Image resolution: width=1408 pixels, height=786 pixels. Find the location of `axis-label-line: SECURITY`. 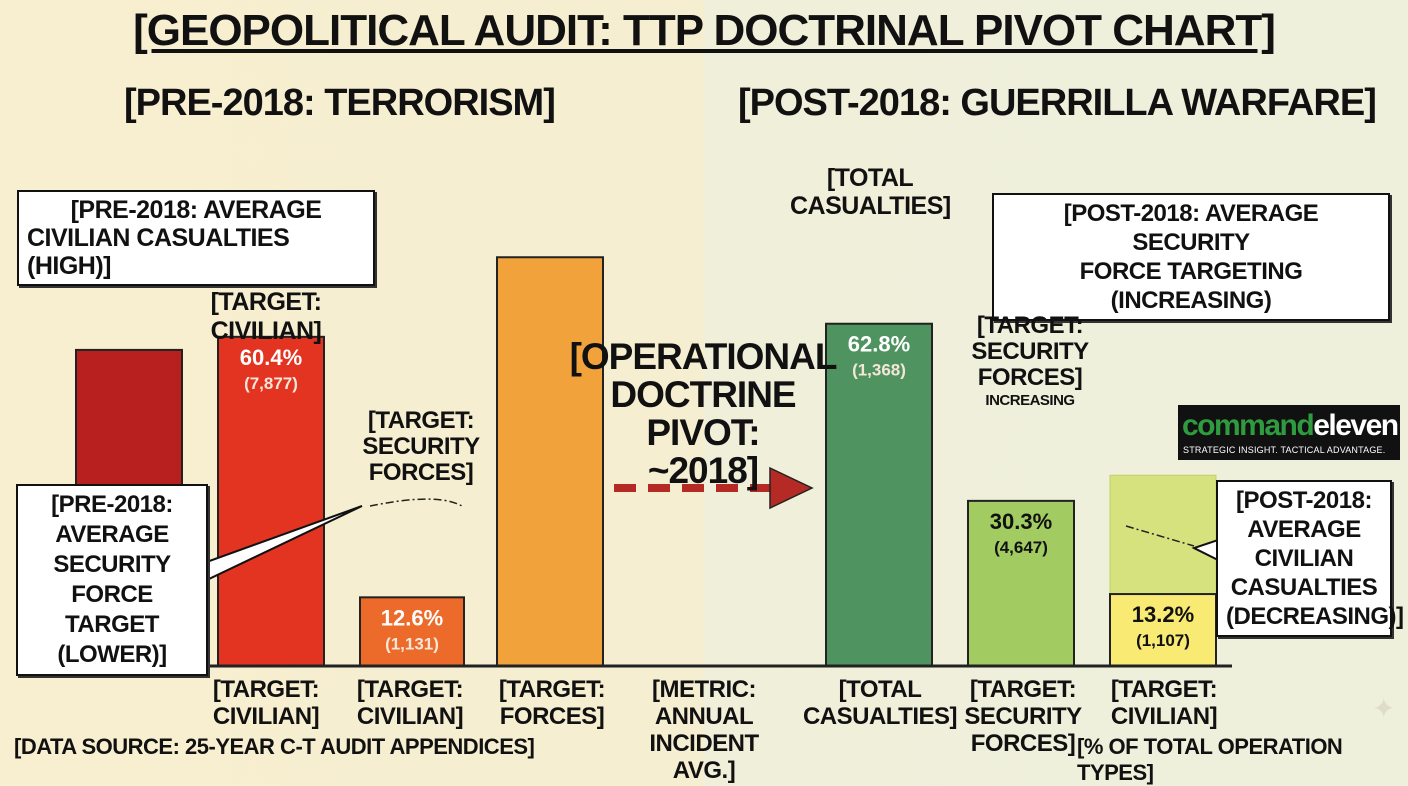

axis-label-line: SECURITY is located at coordinates (1023, 716).